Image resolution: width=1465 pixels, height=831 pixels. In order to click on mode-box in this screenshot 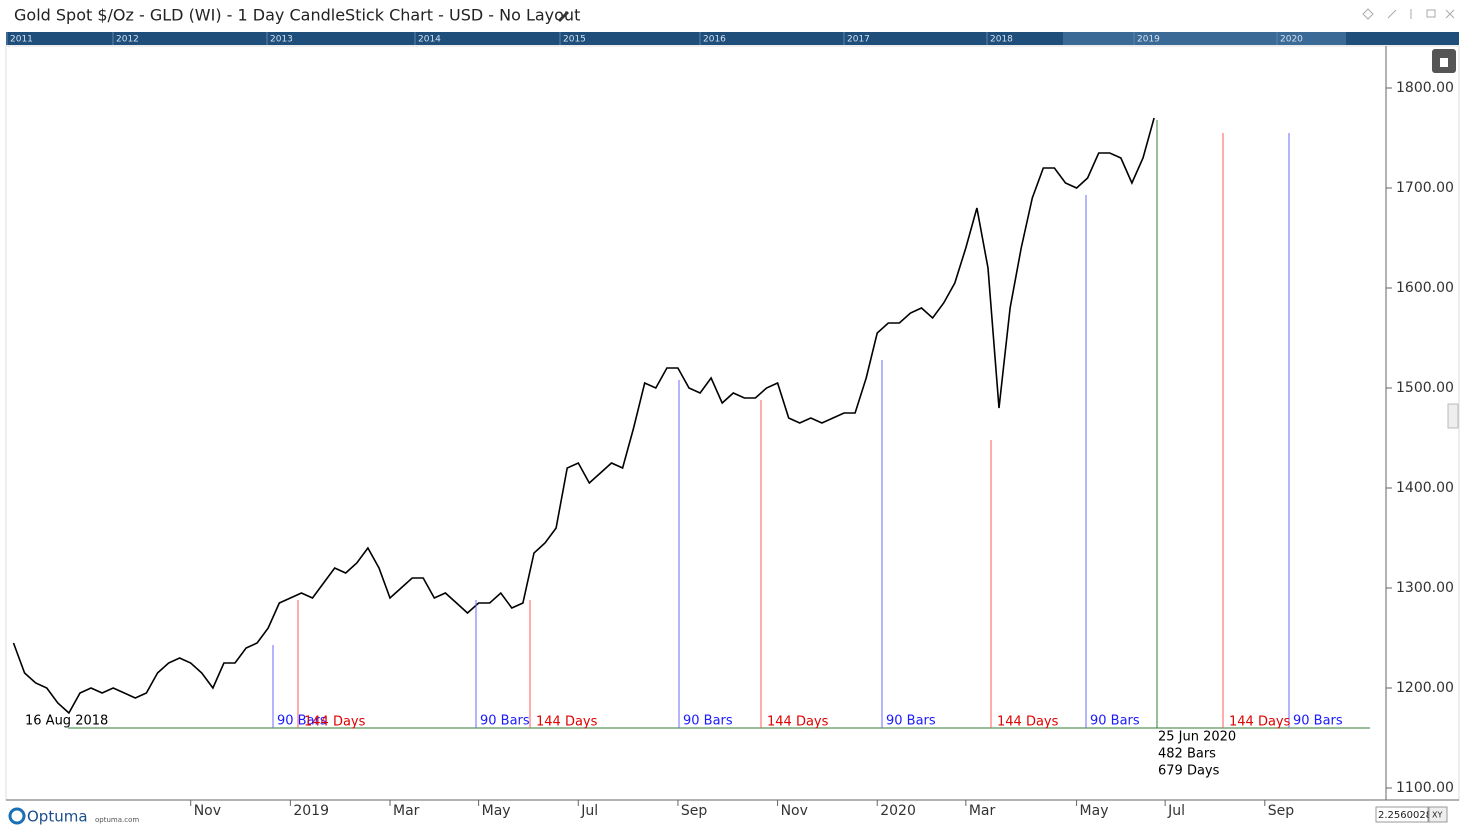, I will do `click(1438, 814)`.